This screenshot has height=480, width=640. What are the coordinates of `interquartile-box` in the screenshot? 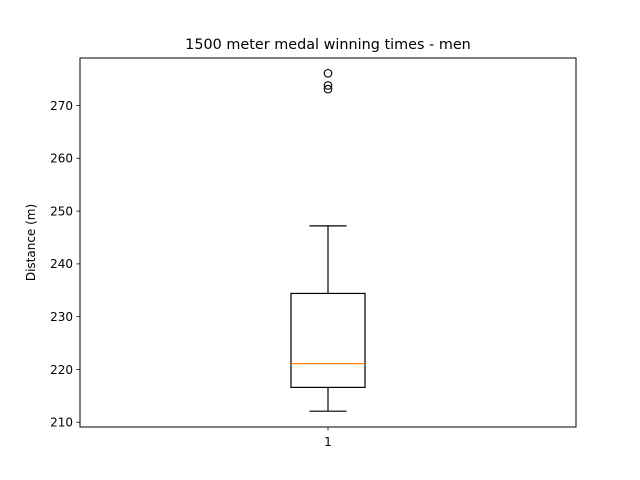 It's located at (328, 340).